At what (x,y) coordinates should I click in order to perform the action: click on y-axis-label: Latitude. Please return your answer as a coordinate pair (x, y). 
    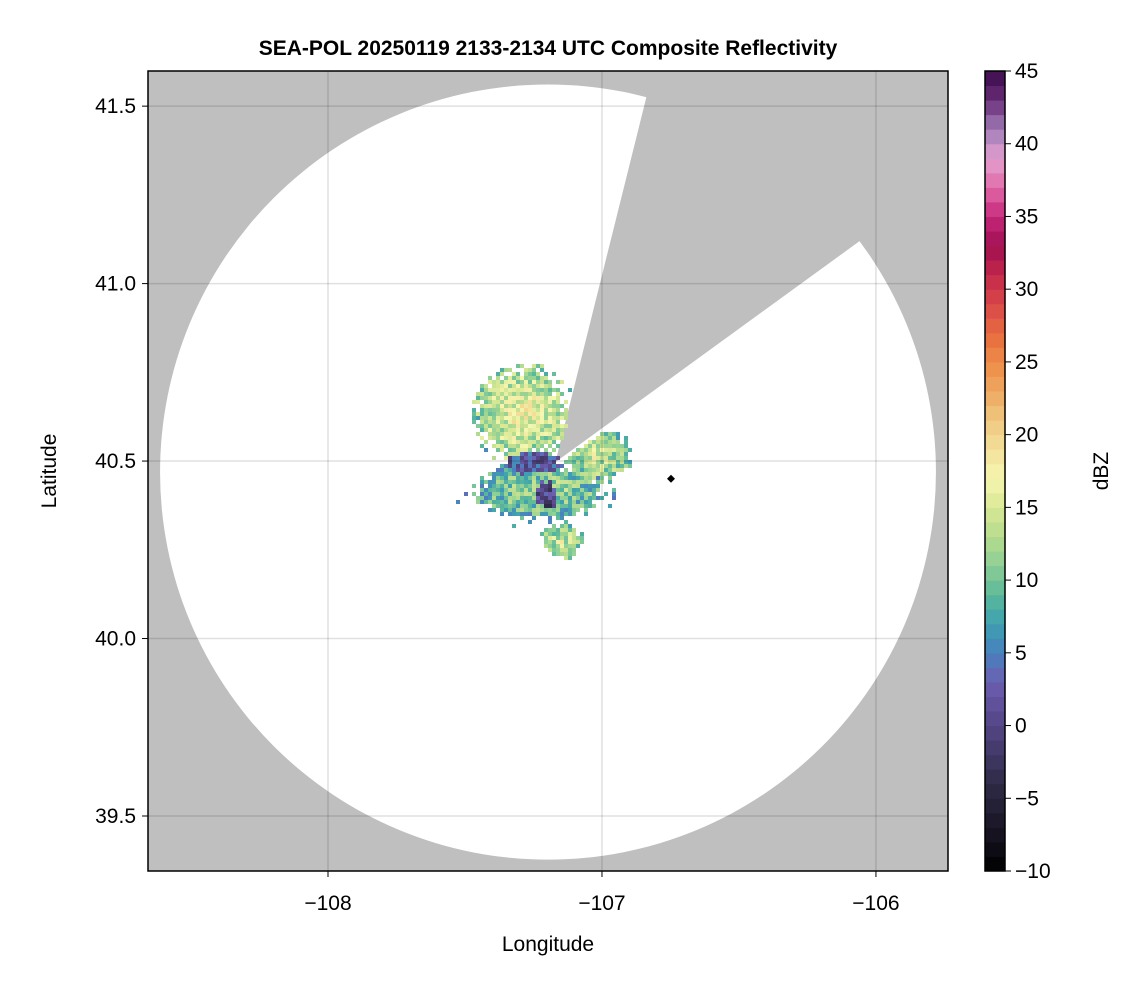
    Looking at the image, I should click on (49, 471).